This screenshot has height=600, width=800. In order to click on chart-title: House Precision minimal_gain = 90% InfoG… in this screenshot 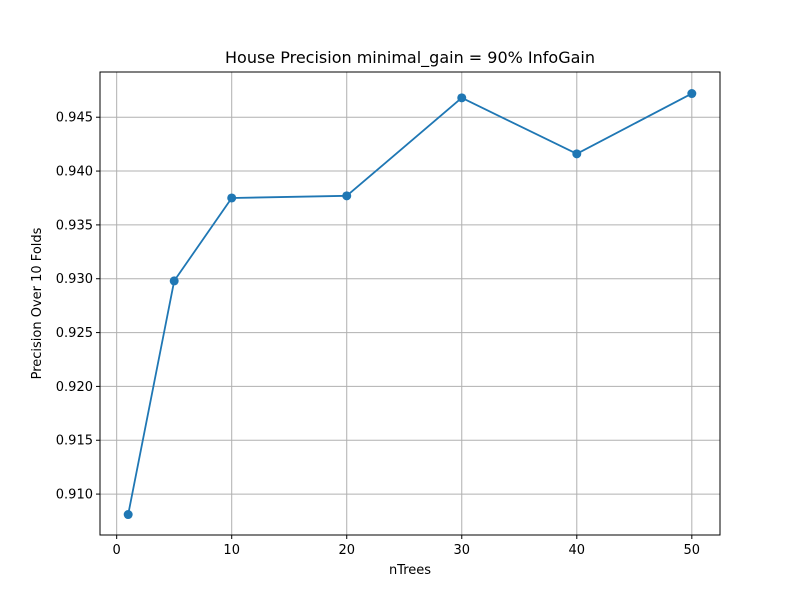, I will do `click(410, 58)`.